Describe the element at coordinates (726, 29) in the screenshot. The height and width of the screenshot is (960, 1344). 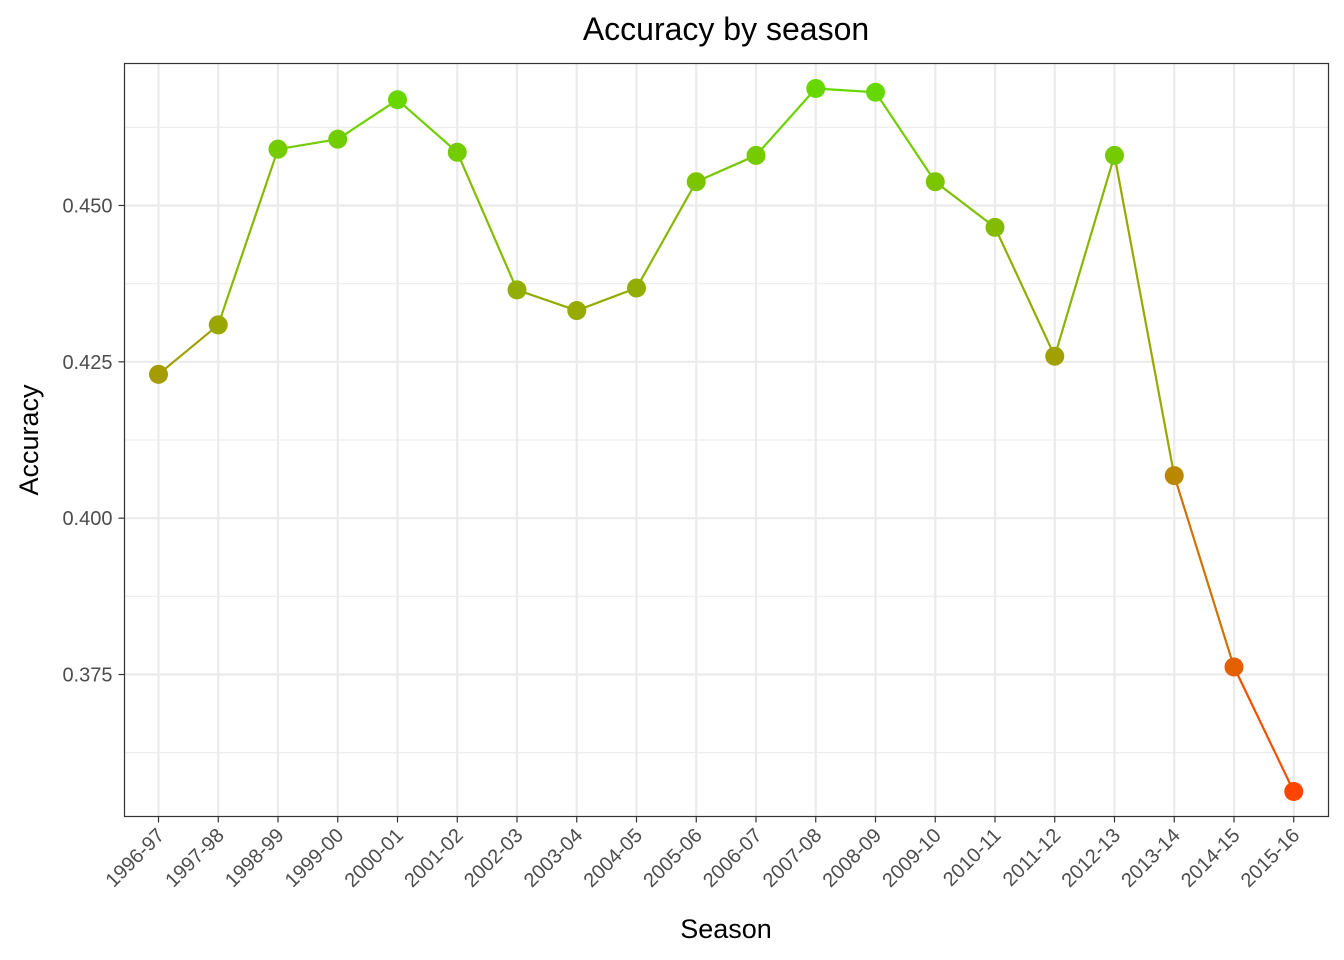
I see `chart-title: Accuracy by season` at that location.